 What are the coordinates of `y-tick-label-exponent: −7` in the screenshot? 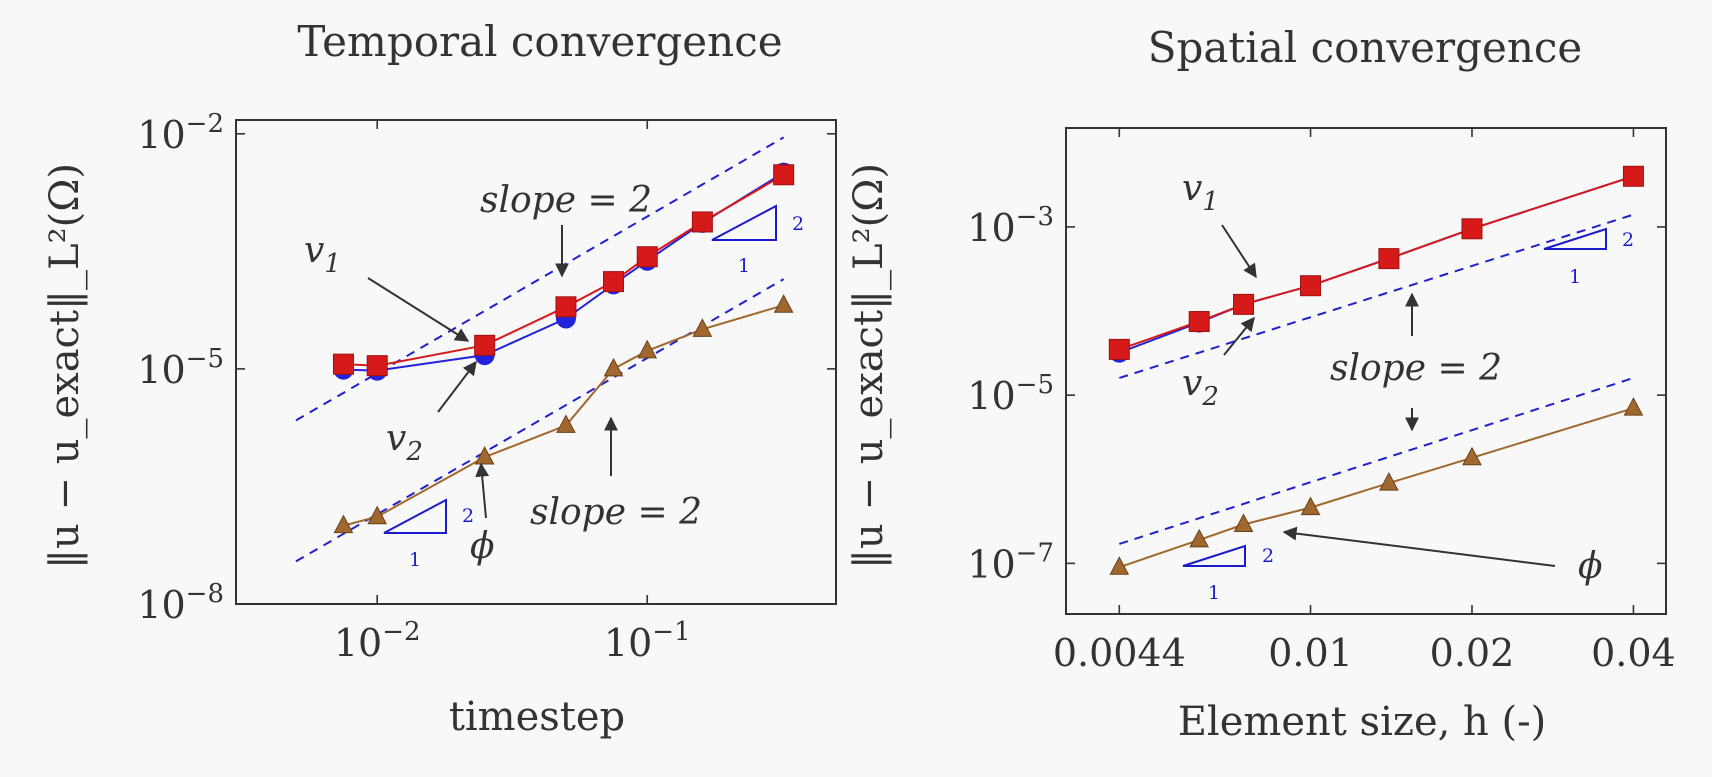 It's located at (1035, 553).